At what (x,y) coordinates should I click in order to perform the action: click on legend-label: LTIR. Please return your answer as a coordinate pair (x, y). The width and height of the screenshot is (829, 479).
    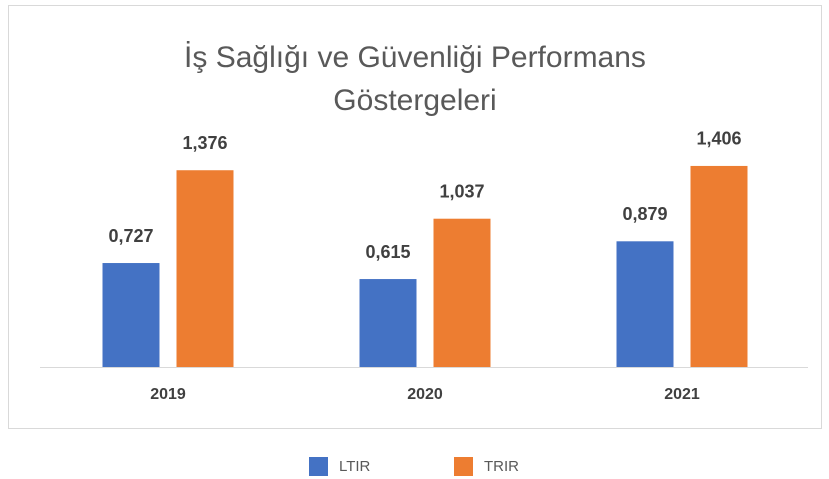
    Looking at the image, I should click on (355, 466).